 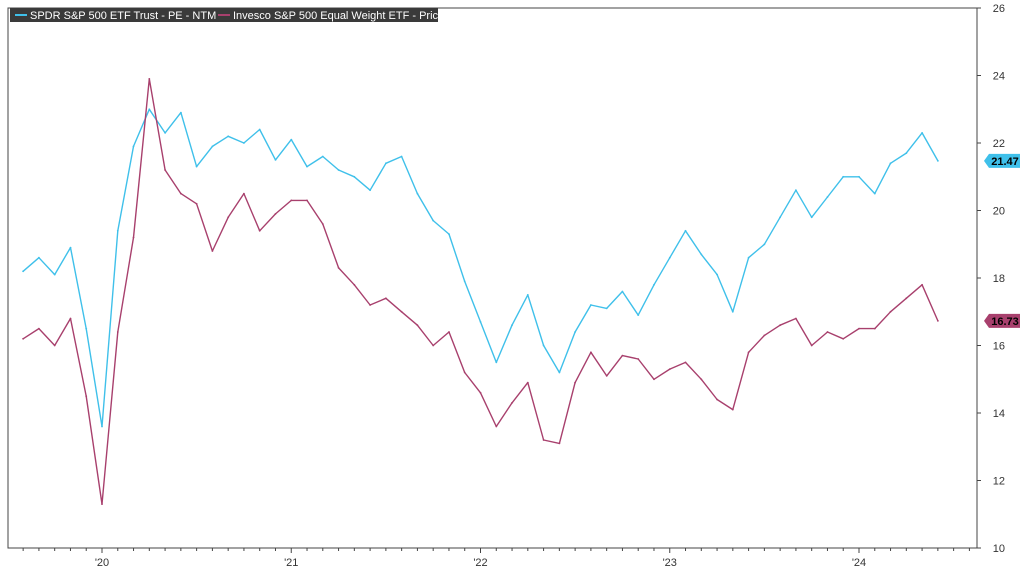 I want to click on legend-label-series-2: Invesco S&P 500 Equal Weight ETF - Price, so click(x=338, y=16).